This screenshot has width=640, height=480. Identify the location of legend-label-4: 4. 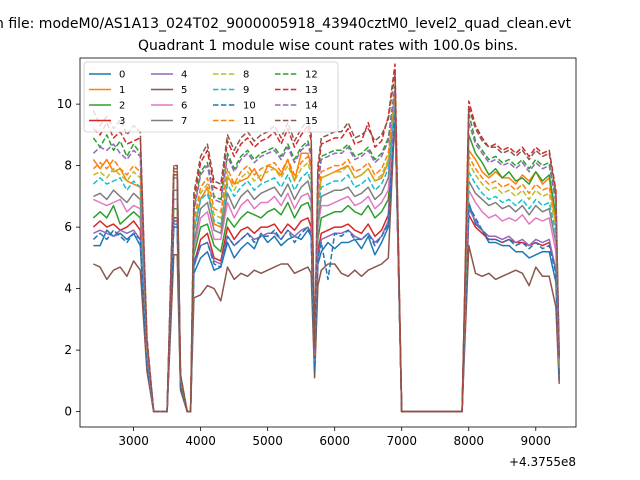
(184, 75).